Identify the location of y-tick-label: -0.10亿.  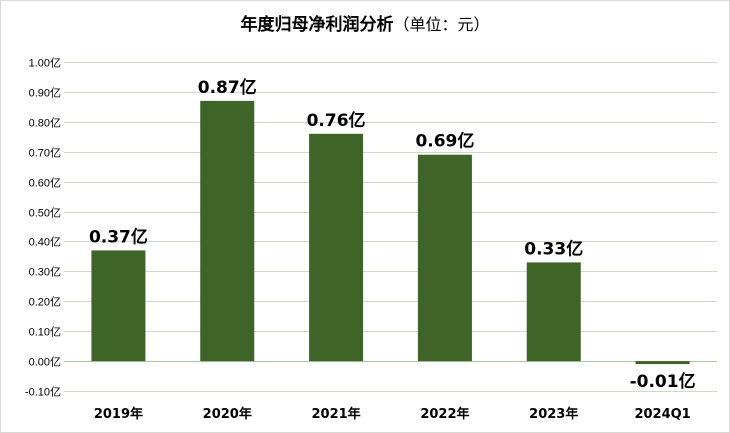
(43, 392).